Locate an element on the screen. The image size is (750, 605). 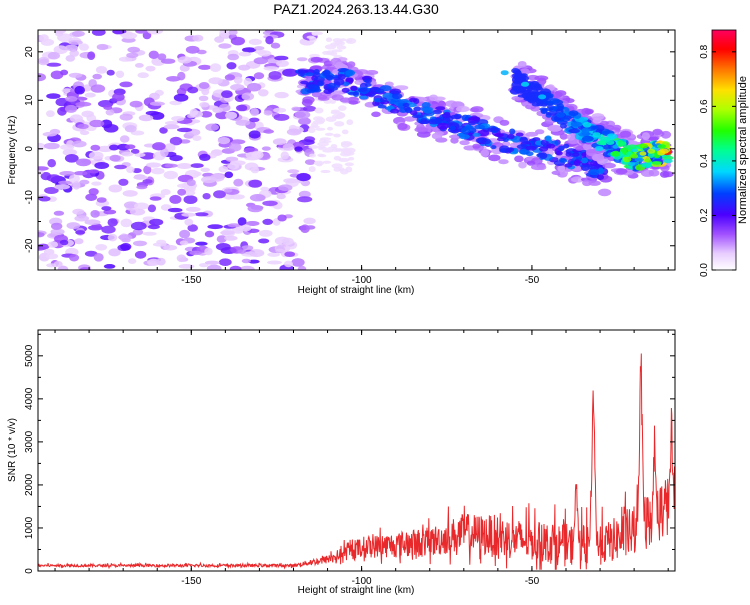
colorbar-label: Normalized spectral amplitude is located at coordinates (743, 150).